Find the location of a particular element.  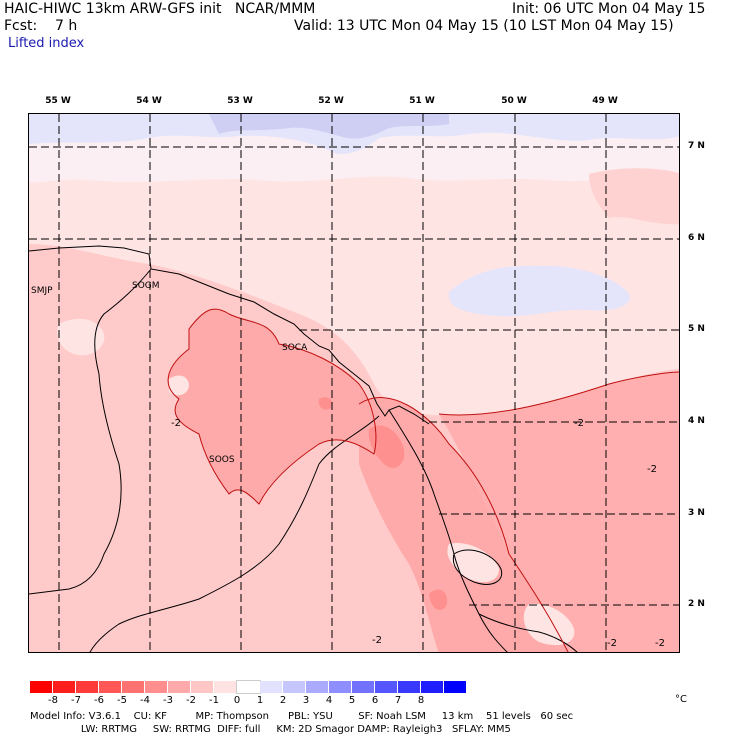

lon-label: 52 W is located at coordinates (331, 101).